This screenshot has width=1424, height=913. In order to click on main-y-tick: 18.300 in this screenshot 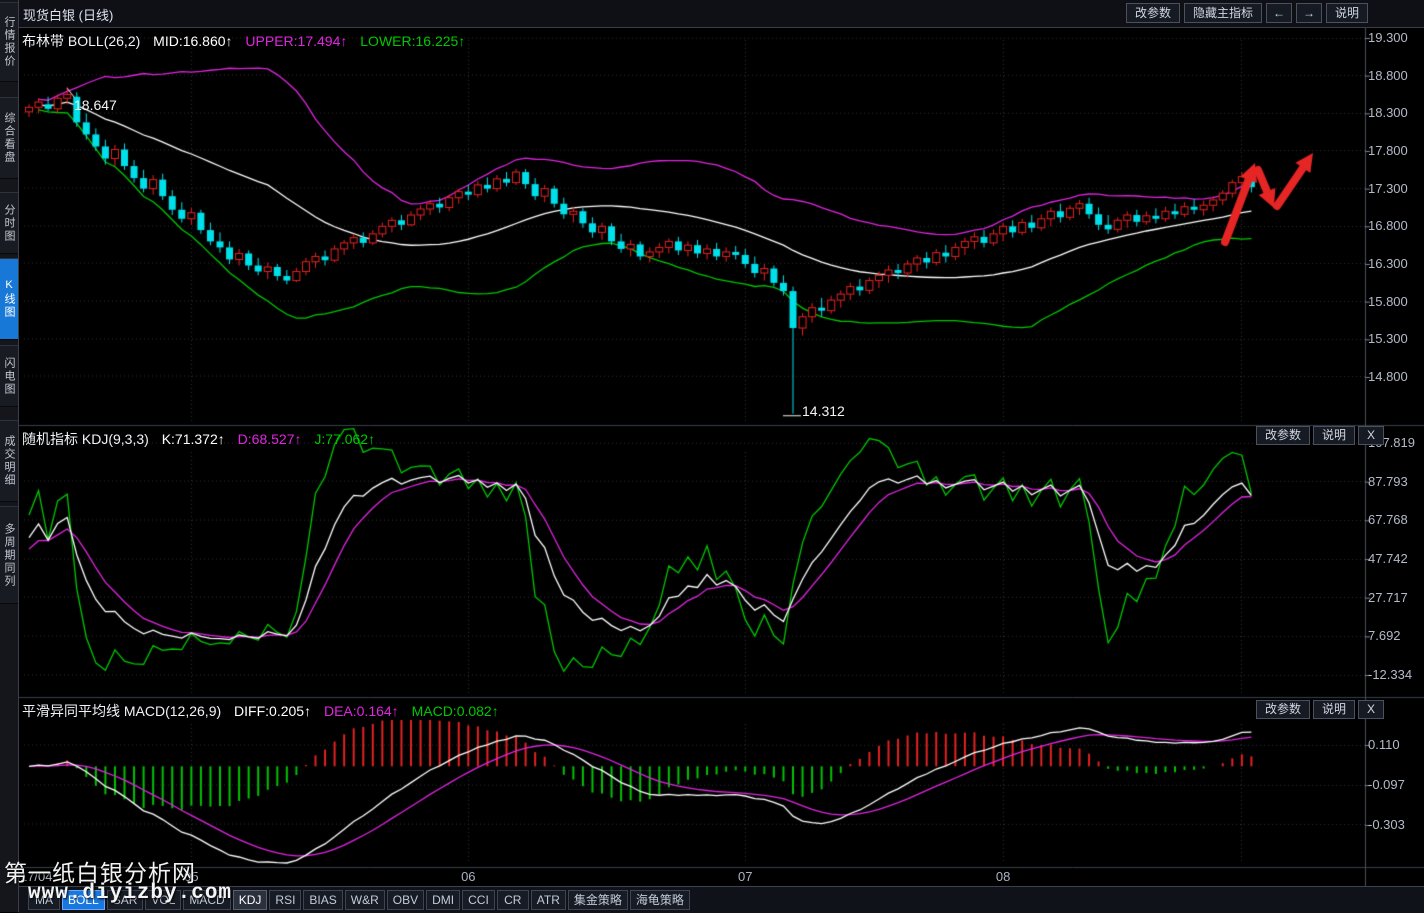, I will do `click(1388, 113)`.